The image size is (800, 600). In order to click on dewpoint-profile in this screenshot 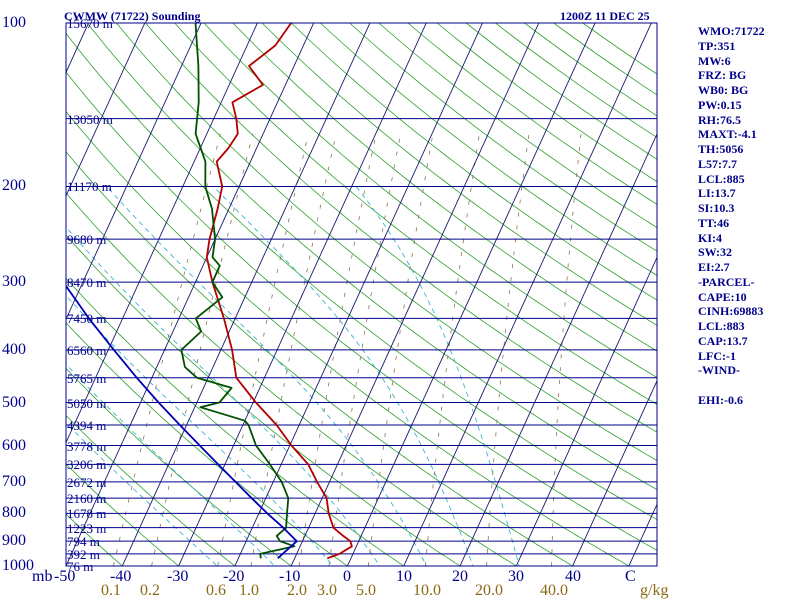, I will do `click(238, 291)`.